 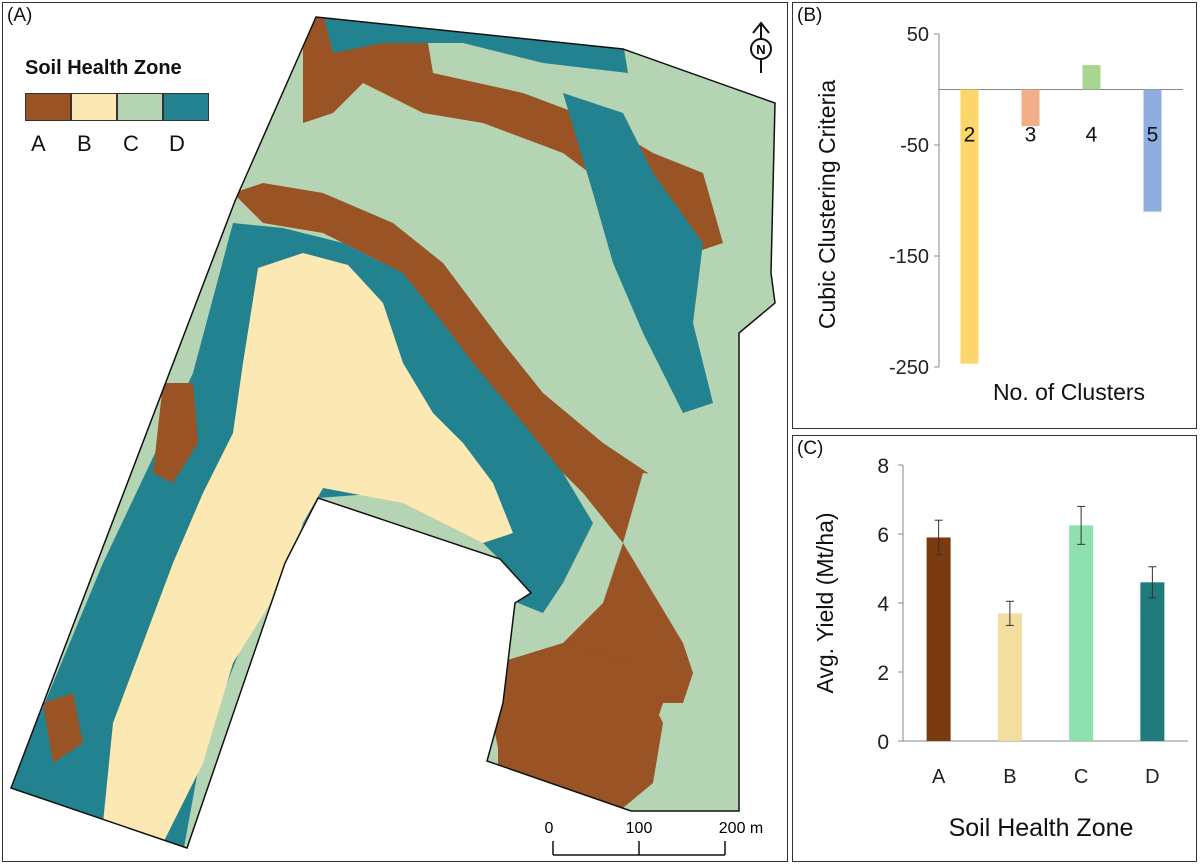 What do you see at coordinates (1081, 633) in the screenshot?
I see `bar-zone-C` at bounding box center [1081, 633].